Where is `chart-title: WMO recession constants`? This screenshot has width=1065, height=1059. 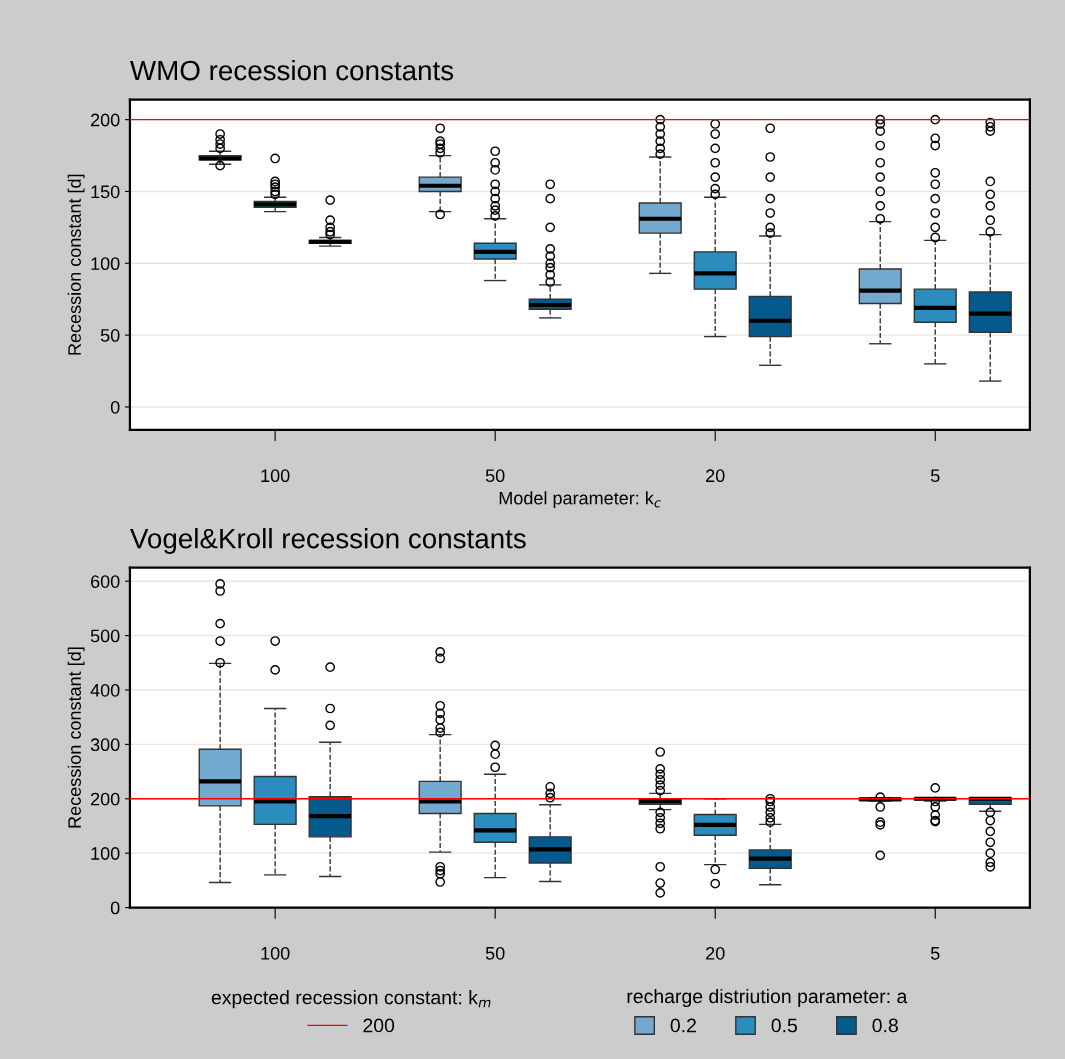 chart-title: WMO recession constants is located at coordinates (292, 70).